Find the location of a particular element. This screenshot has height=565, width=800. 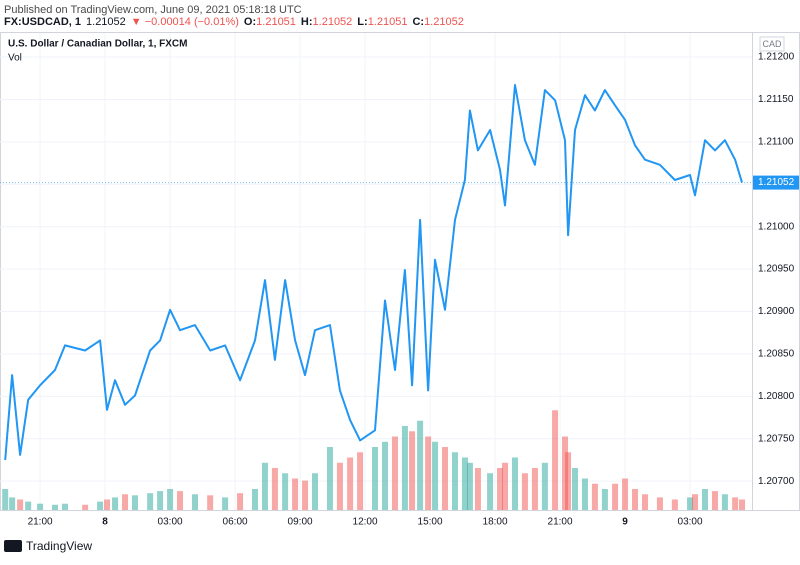

currency-box is located at coordinates (772, 44).